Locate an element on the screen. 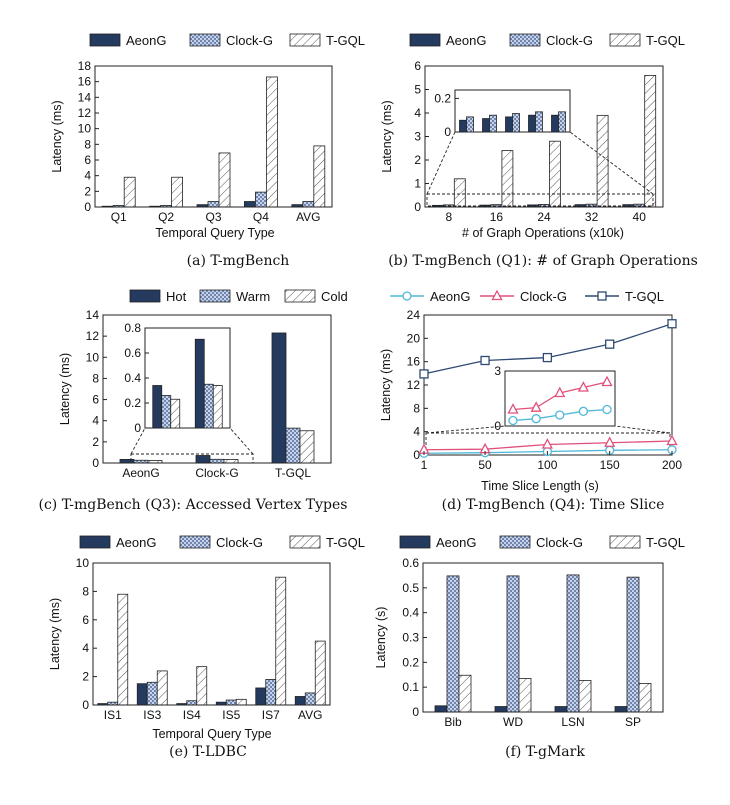  y-tick-label: 18 is located at coordinates (85, 66).